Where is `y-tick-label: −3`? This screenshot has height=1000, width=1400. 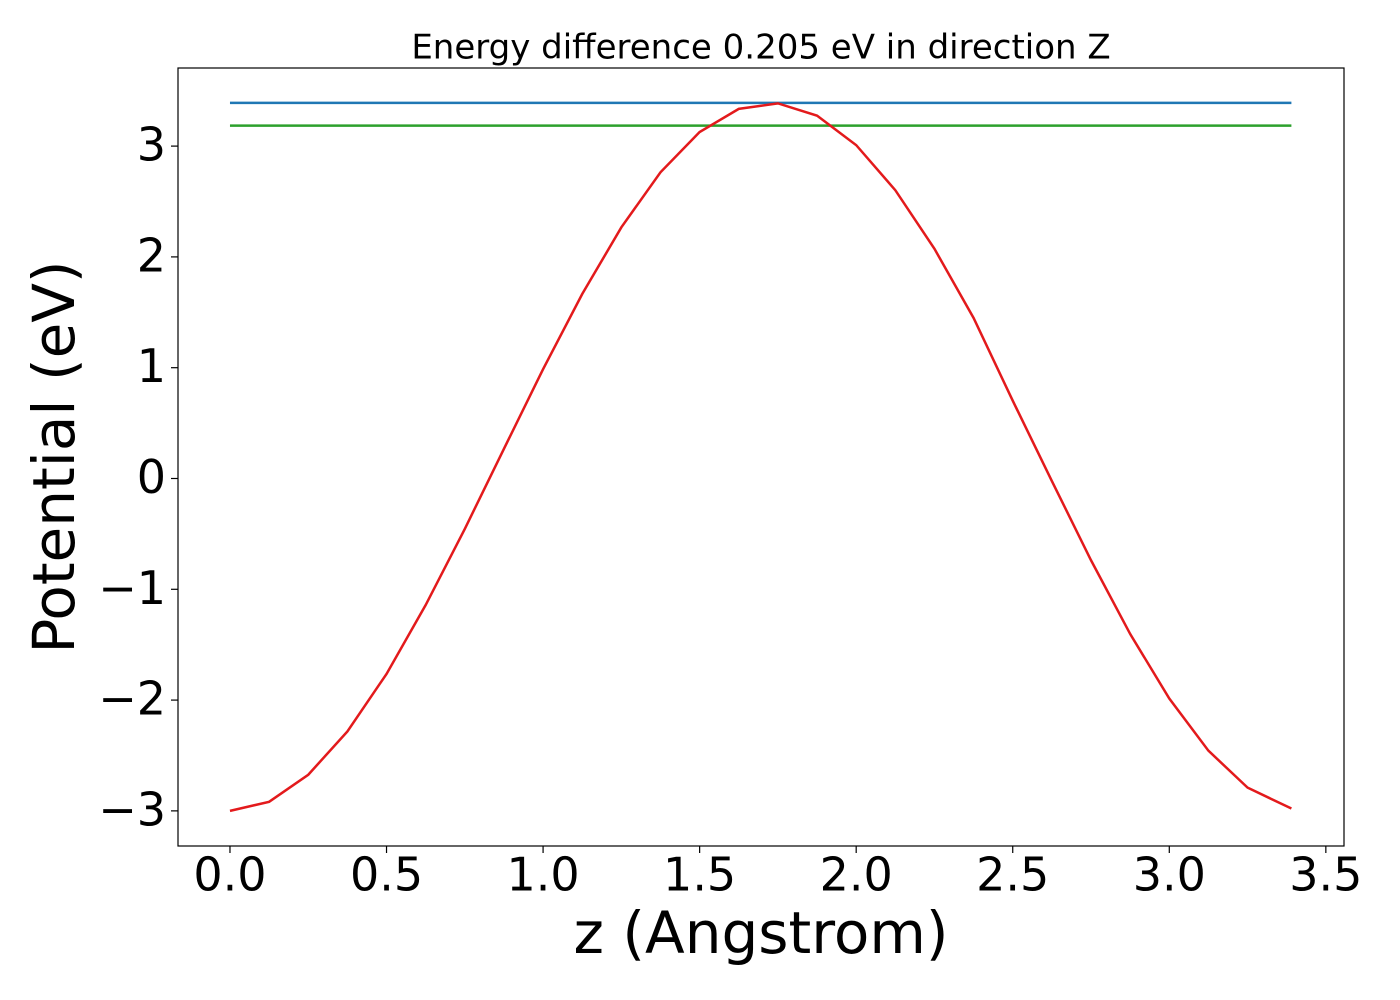
y-tick-label: −3 is located at coordinates (132, 809).